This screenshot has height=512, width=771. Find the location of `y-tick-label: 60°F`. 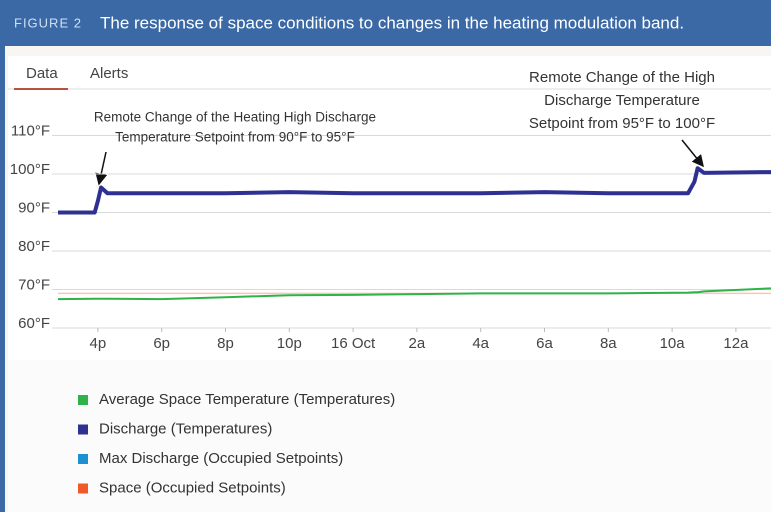

y-tick-label: 60°F is located at coordinates (34, 323).